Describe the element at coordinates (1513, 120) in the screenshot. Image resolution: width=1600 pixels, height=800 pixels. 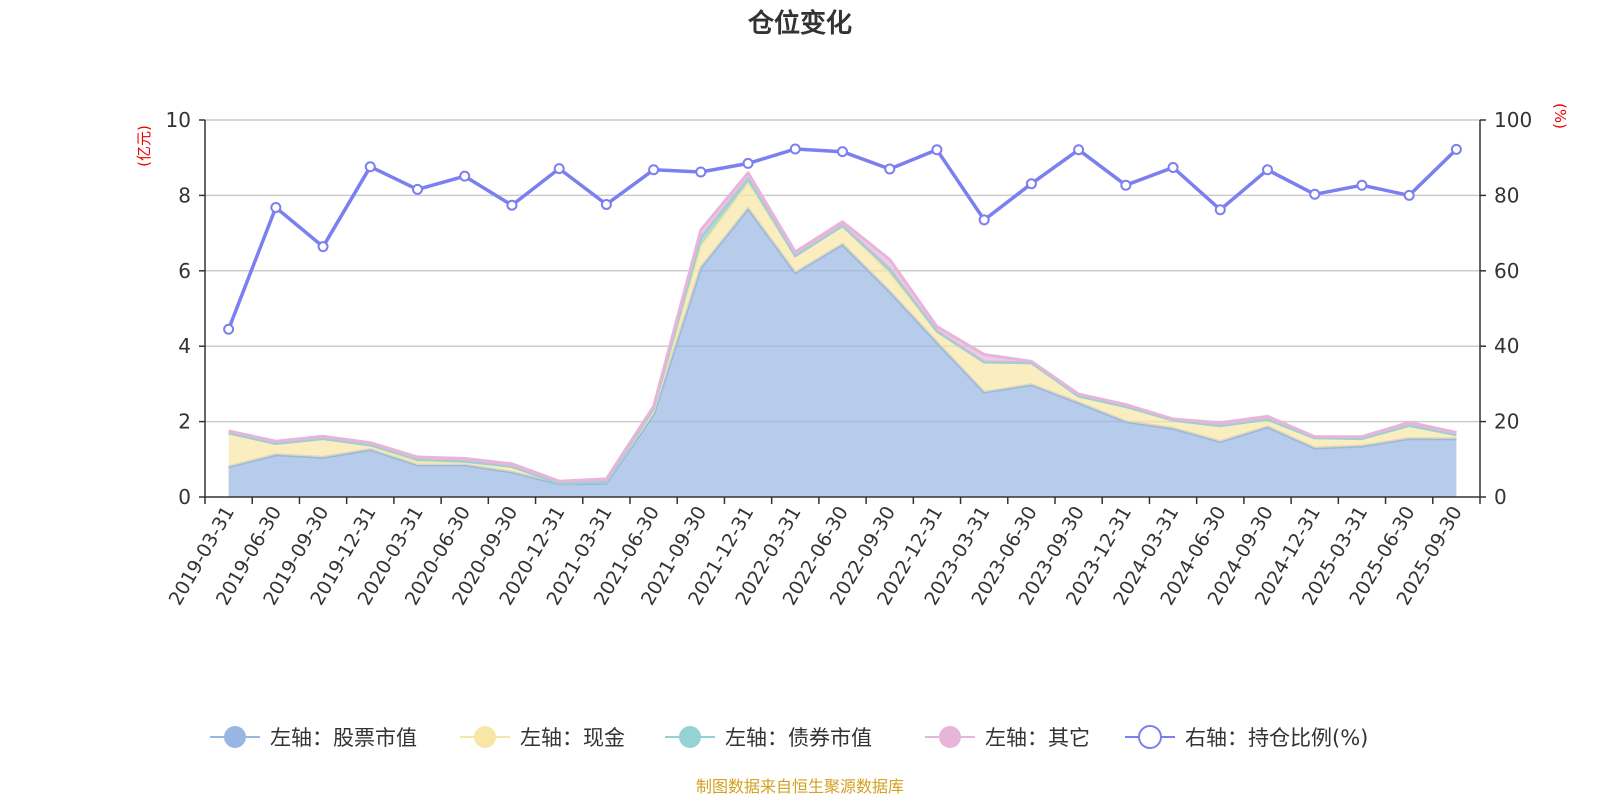
I see `right-axis-tick-label: 100` at that location.